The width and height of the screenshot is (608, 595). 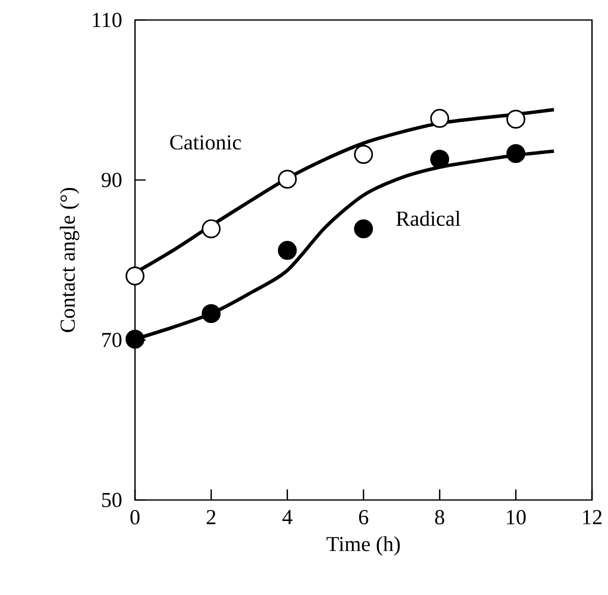 What do you see at coordinates (439, 517) in the screenshot?
I see `x-tick-label: 8` at bounding box center [439, 517].